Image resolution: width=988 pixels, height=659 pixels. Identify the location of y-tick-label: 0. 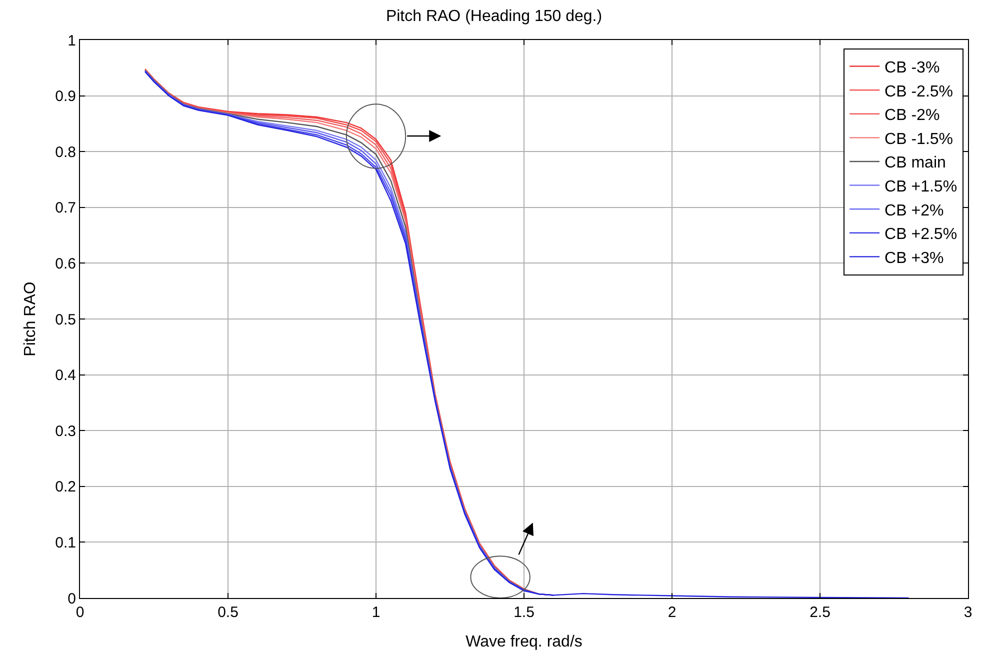
(72, 599).